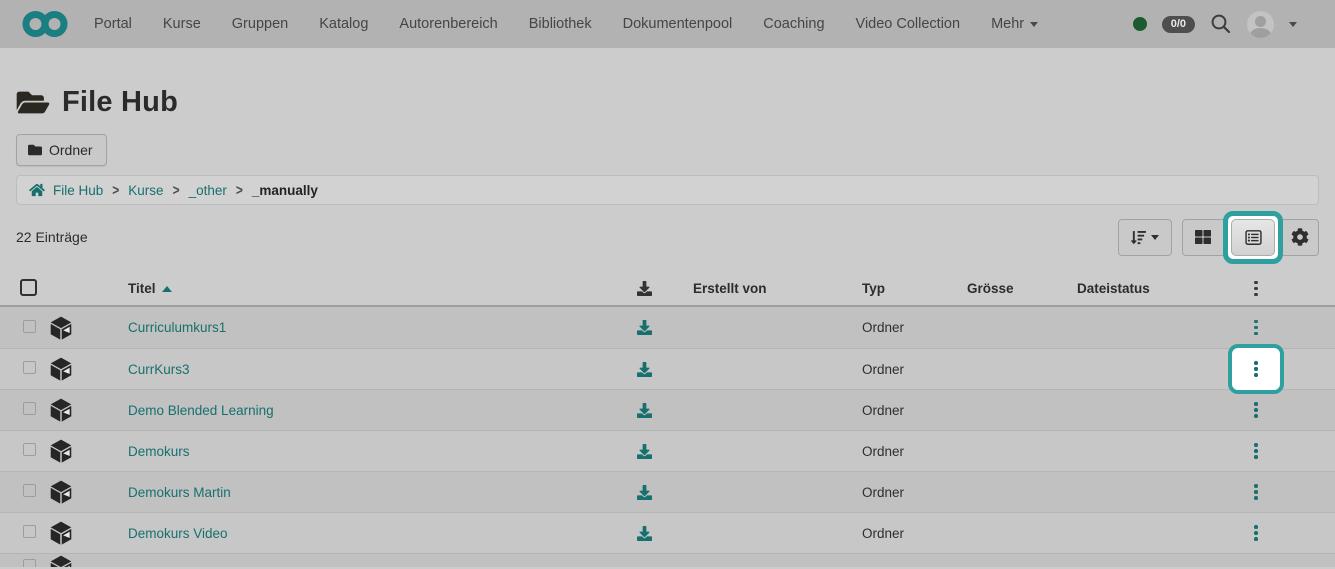 The width and height of the screenshot is (1335, 569). Describe the element at coordinates (990, 288) in the screenshot. I see `column-header-groesse: Grösse` at that location.